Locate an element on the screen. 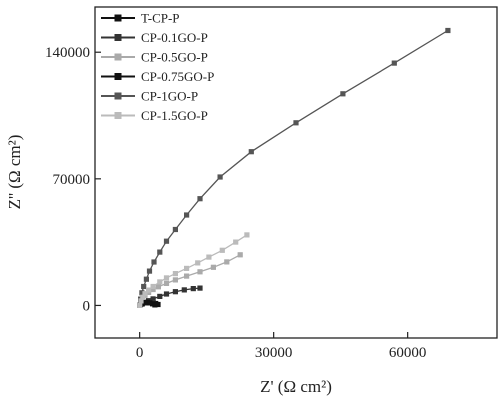  legend-item: CP-0.1GO-P is located at coordinates (154, 37).